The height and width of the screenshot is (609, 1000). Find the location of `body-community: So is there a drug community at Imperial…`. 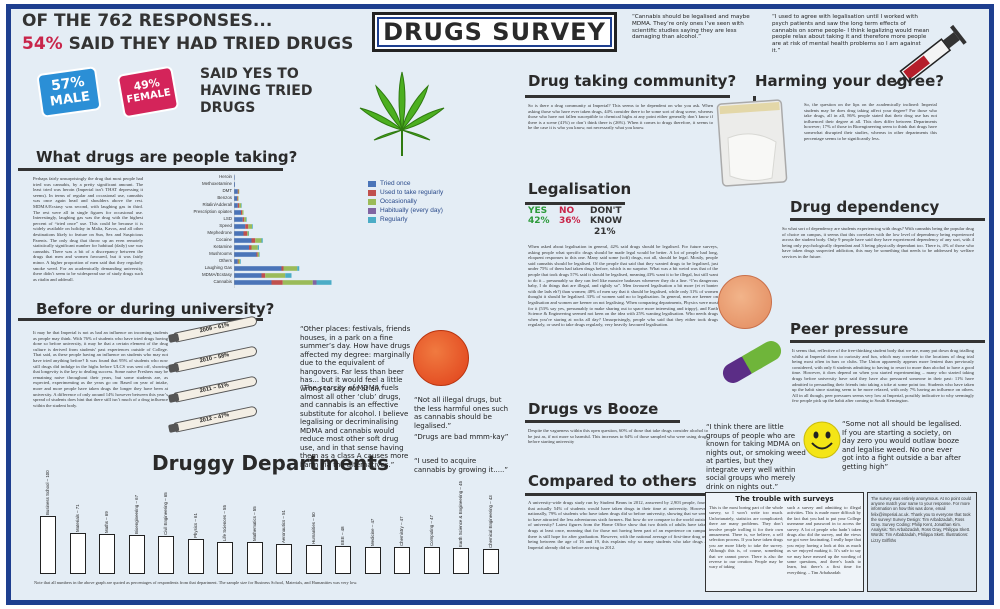

body-community: So is there a drug community at Imperial… is located at coordinates (620, 117).